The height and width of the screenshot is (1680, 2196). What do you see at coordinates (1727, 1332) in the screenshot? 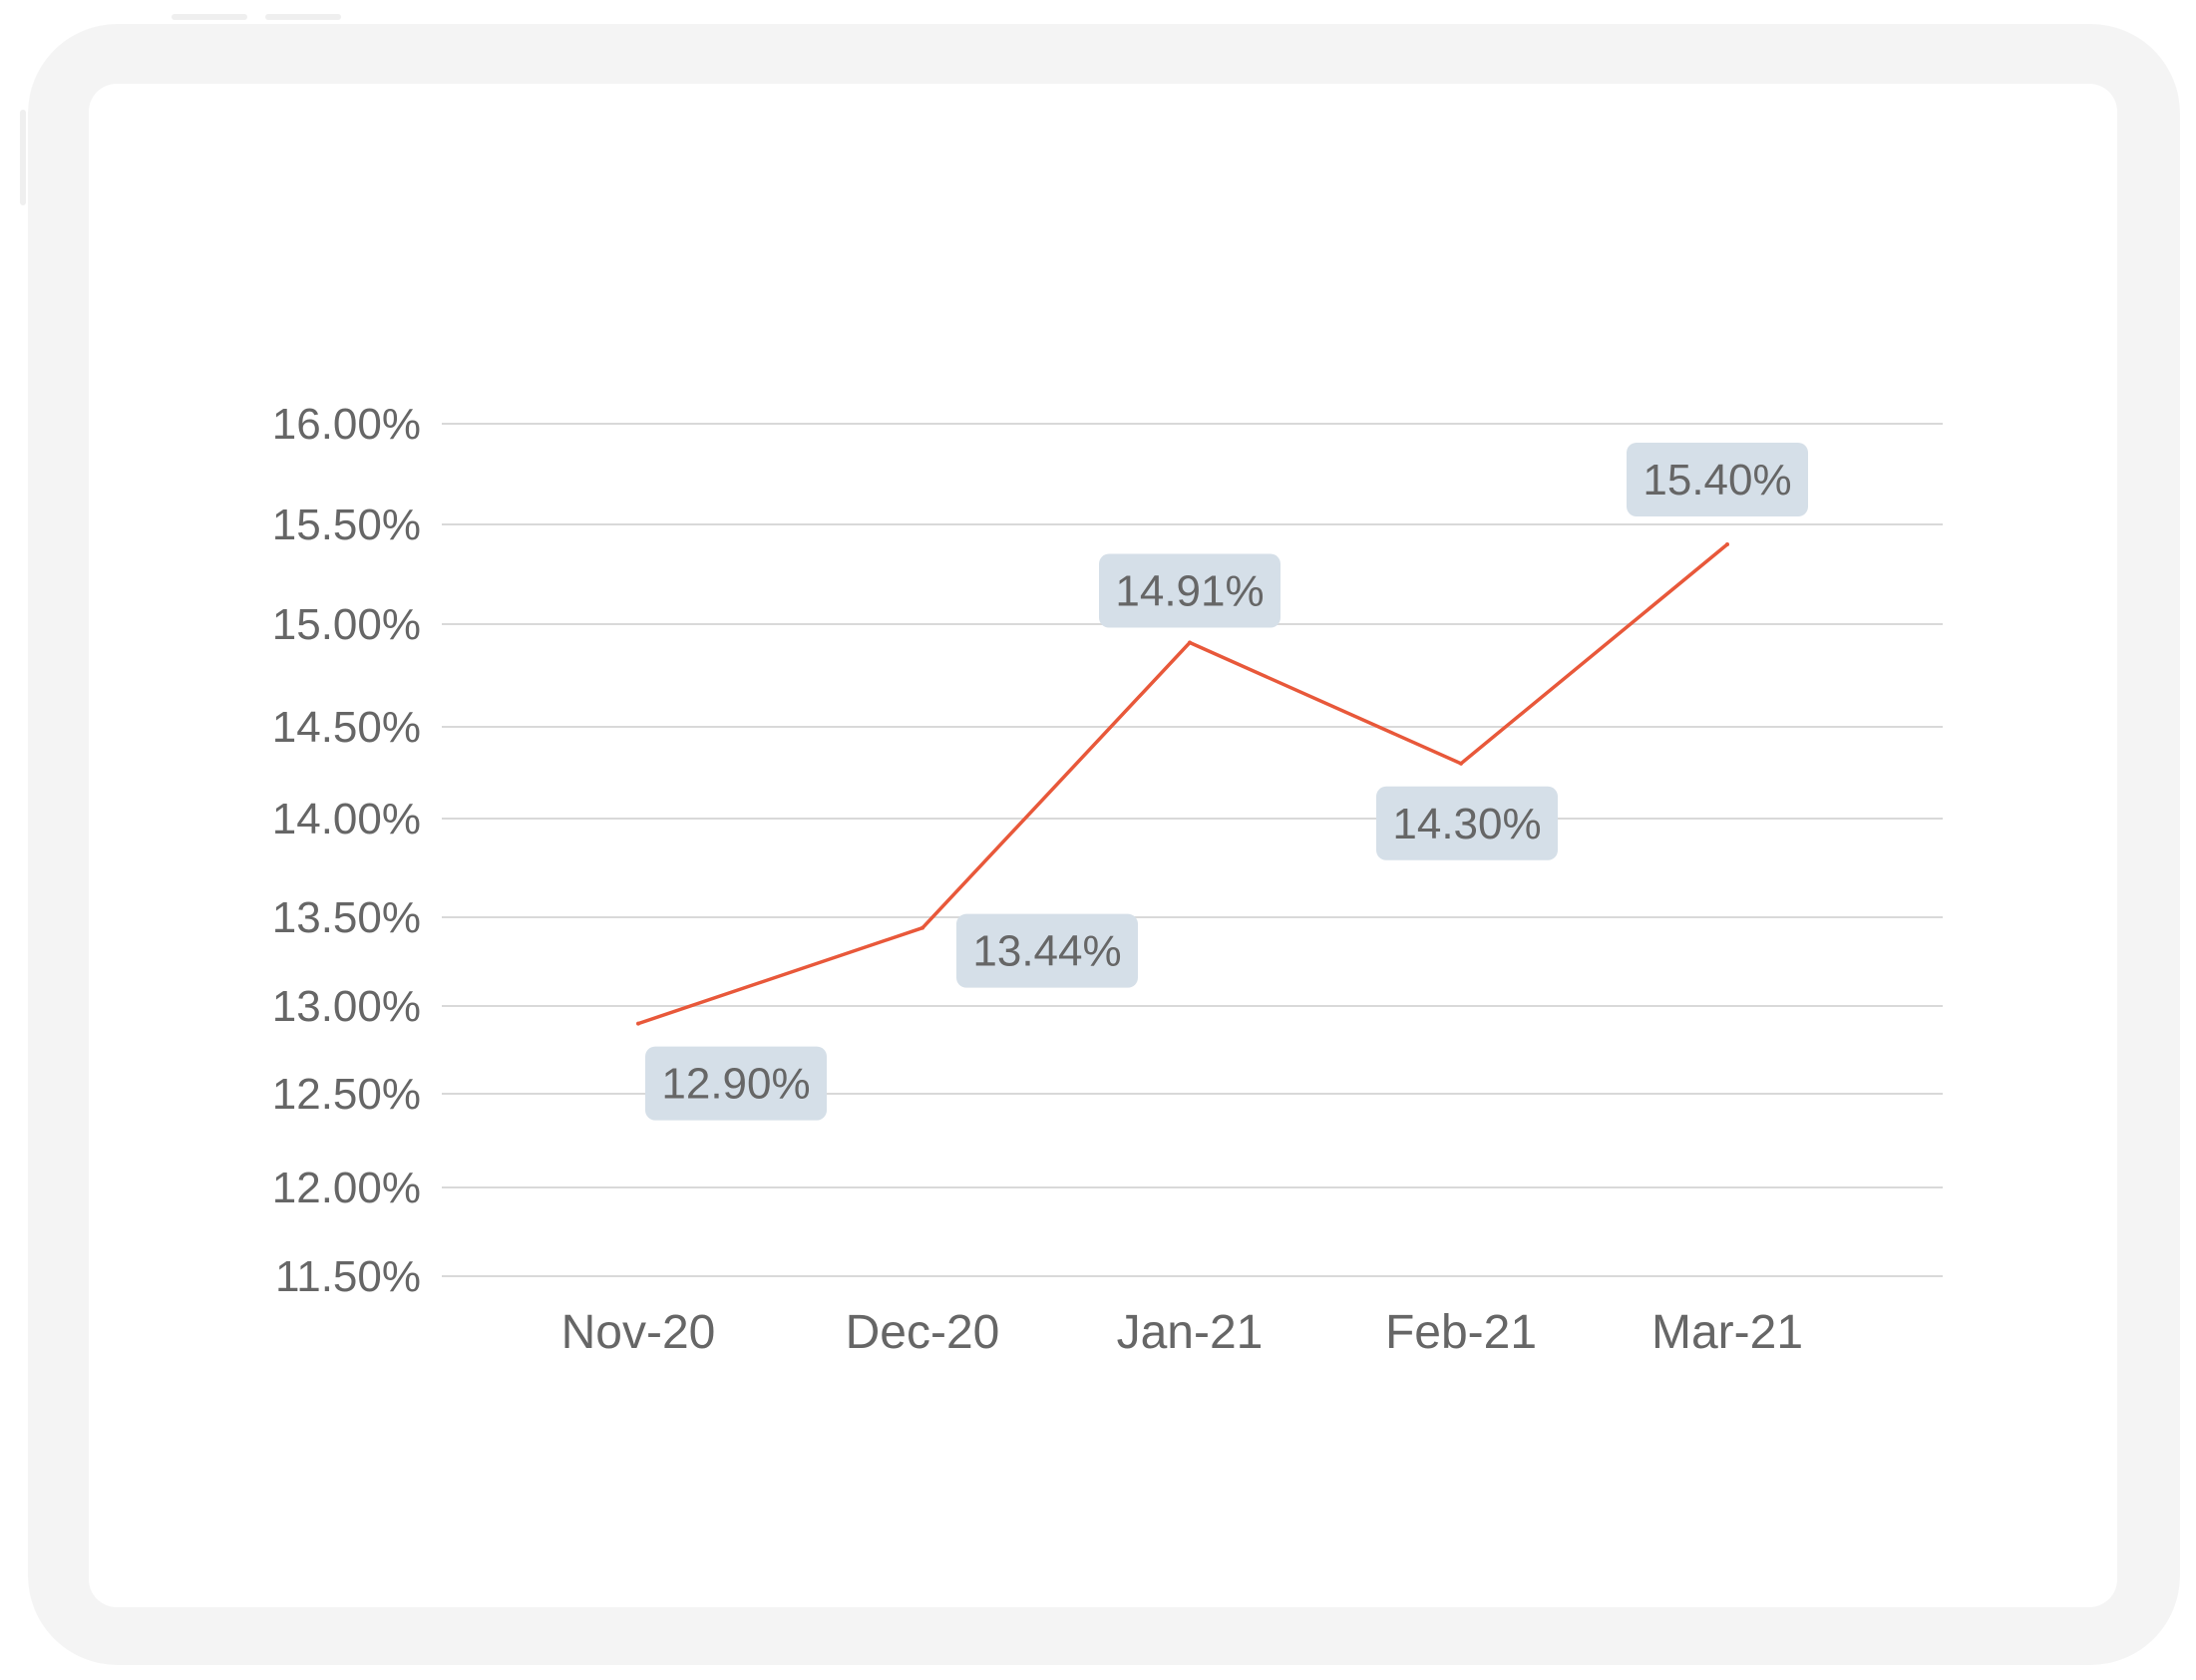
I see `x-category-label: Mar-21` at bounding box center [1727, 1332].